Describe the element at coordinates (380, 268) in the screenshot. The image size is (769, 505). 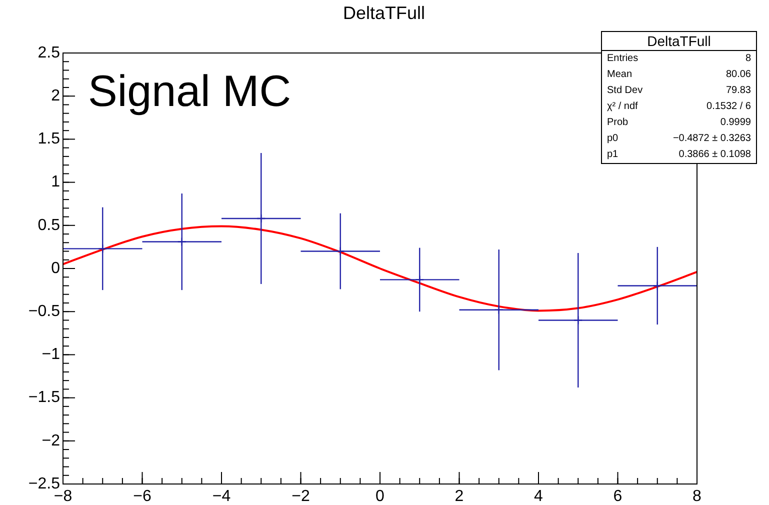
I see `line-series` at that location.